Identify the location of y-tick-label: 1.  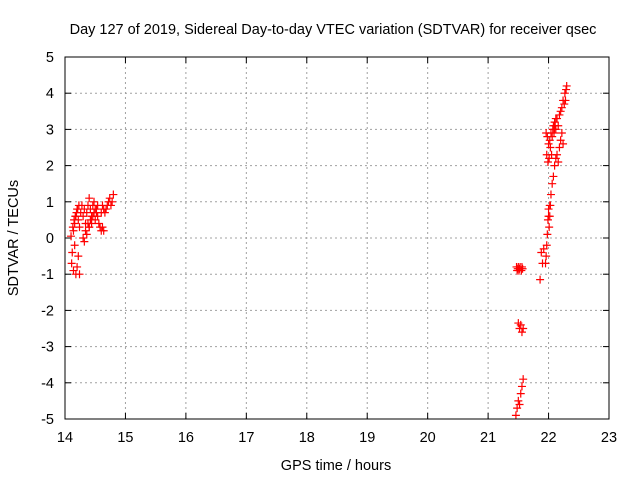
(50, 203).